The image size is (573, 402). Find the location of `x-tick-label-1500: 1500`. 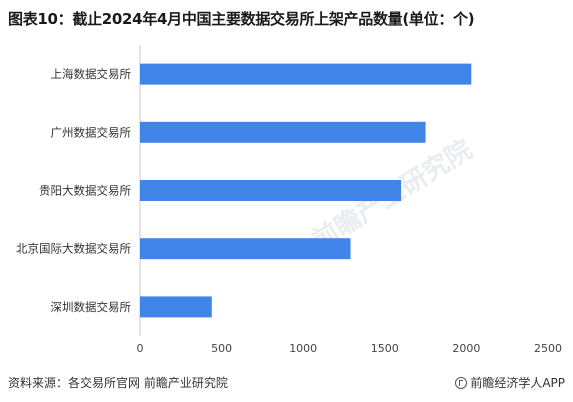

x-tick-label-1500: 1500 is located at coordinates (385, 348).